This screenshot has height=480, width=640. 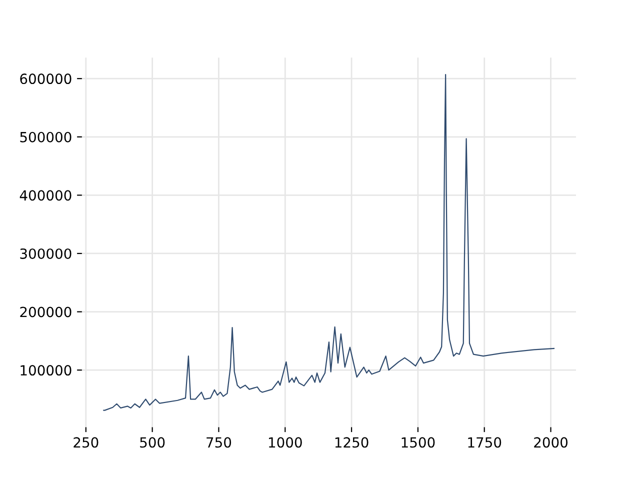 I want to click on x-tick-label: 500, so click(x=152, y=442).